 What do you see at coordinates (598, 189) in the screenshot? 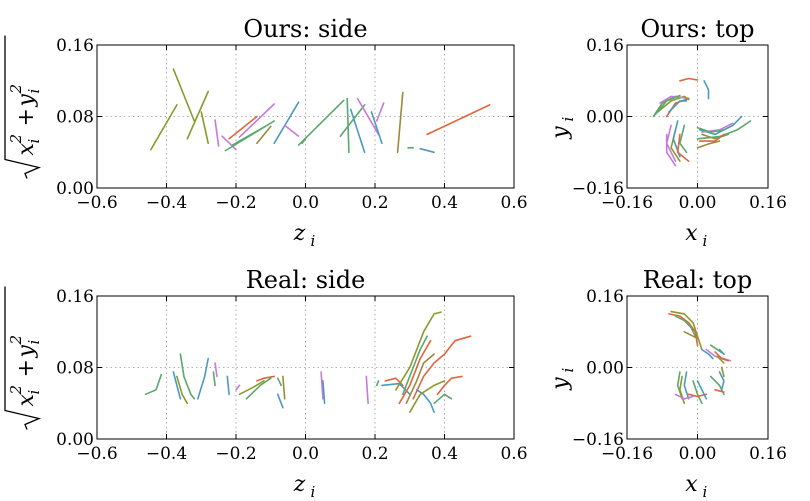
I see `y-tick-label: −0.16` at bounding box center [598, 189].